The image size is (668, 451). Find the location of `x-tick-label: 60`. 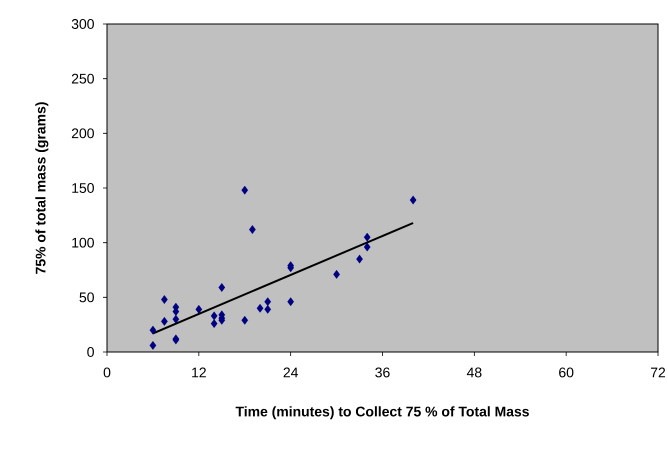

x-tick-label: 60 is located at coordinates (566, 373).